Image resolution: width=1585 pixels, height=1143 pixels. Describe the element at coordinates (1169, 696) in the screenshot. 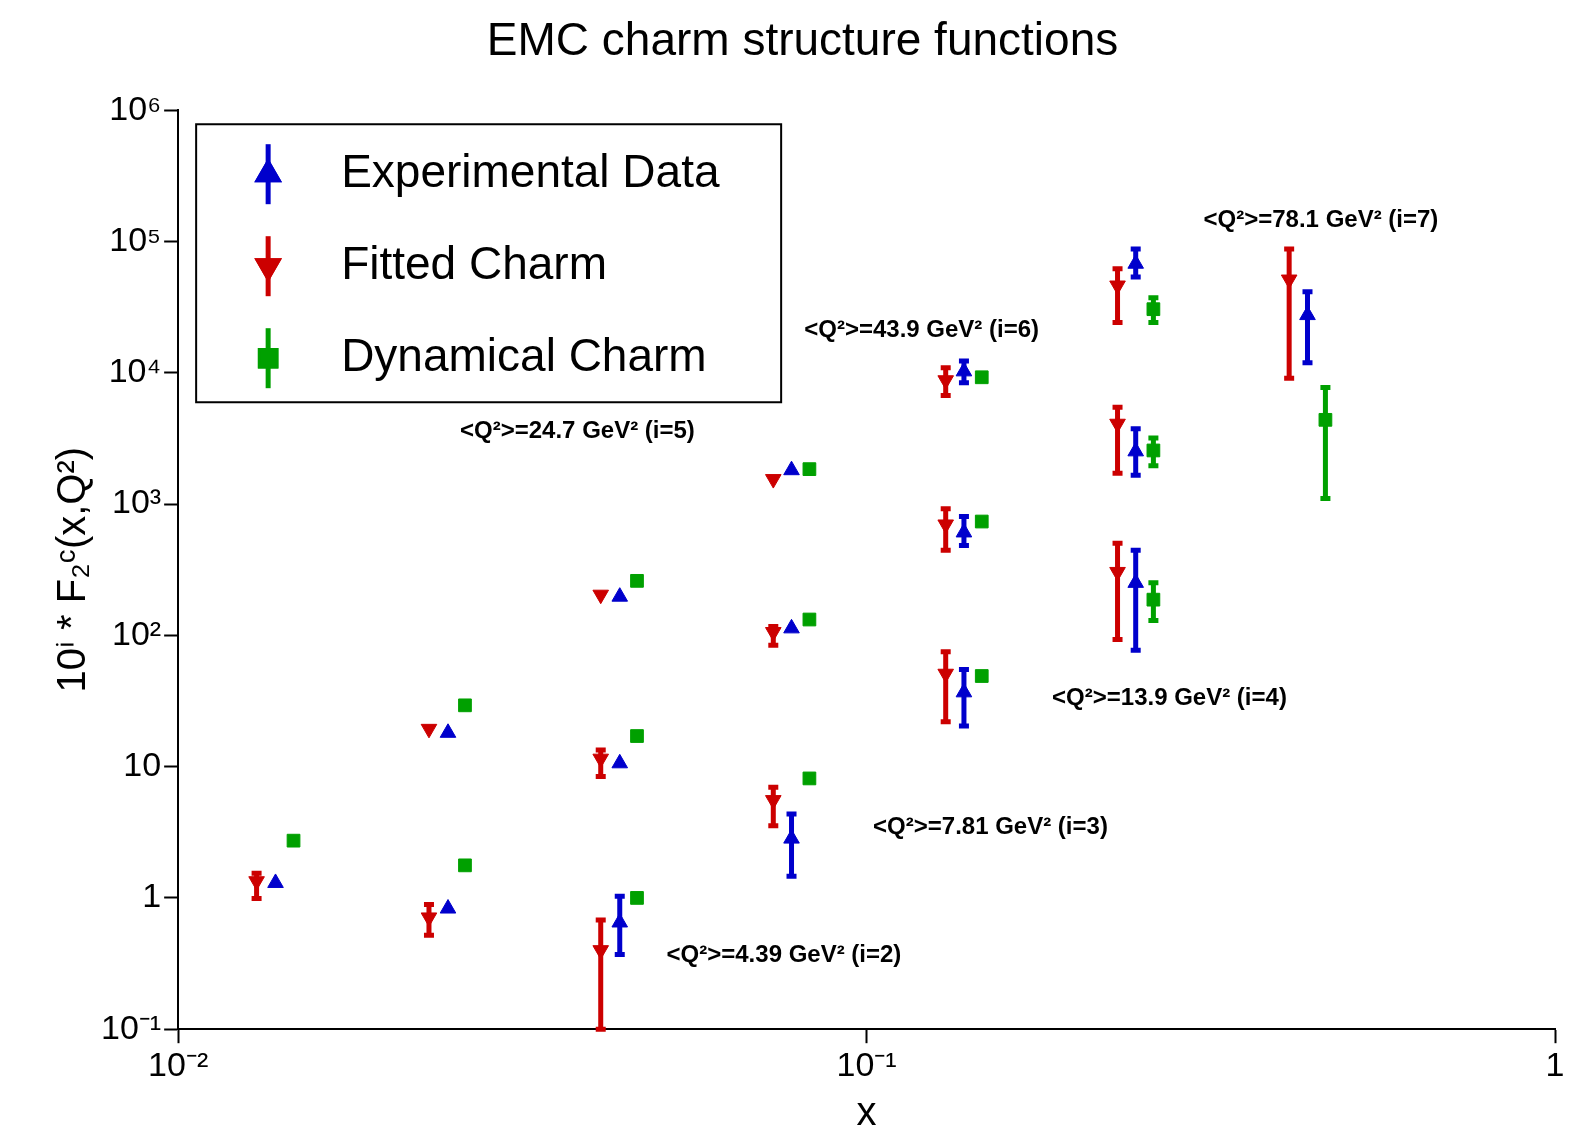

I see `annotation: <Q²>=13.9 GeV² (i=4)` at that location.